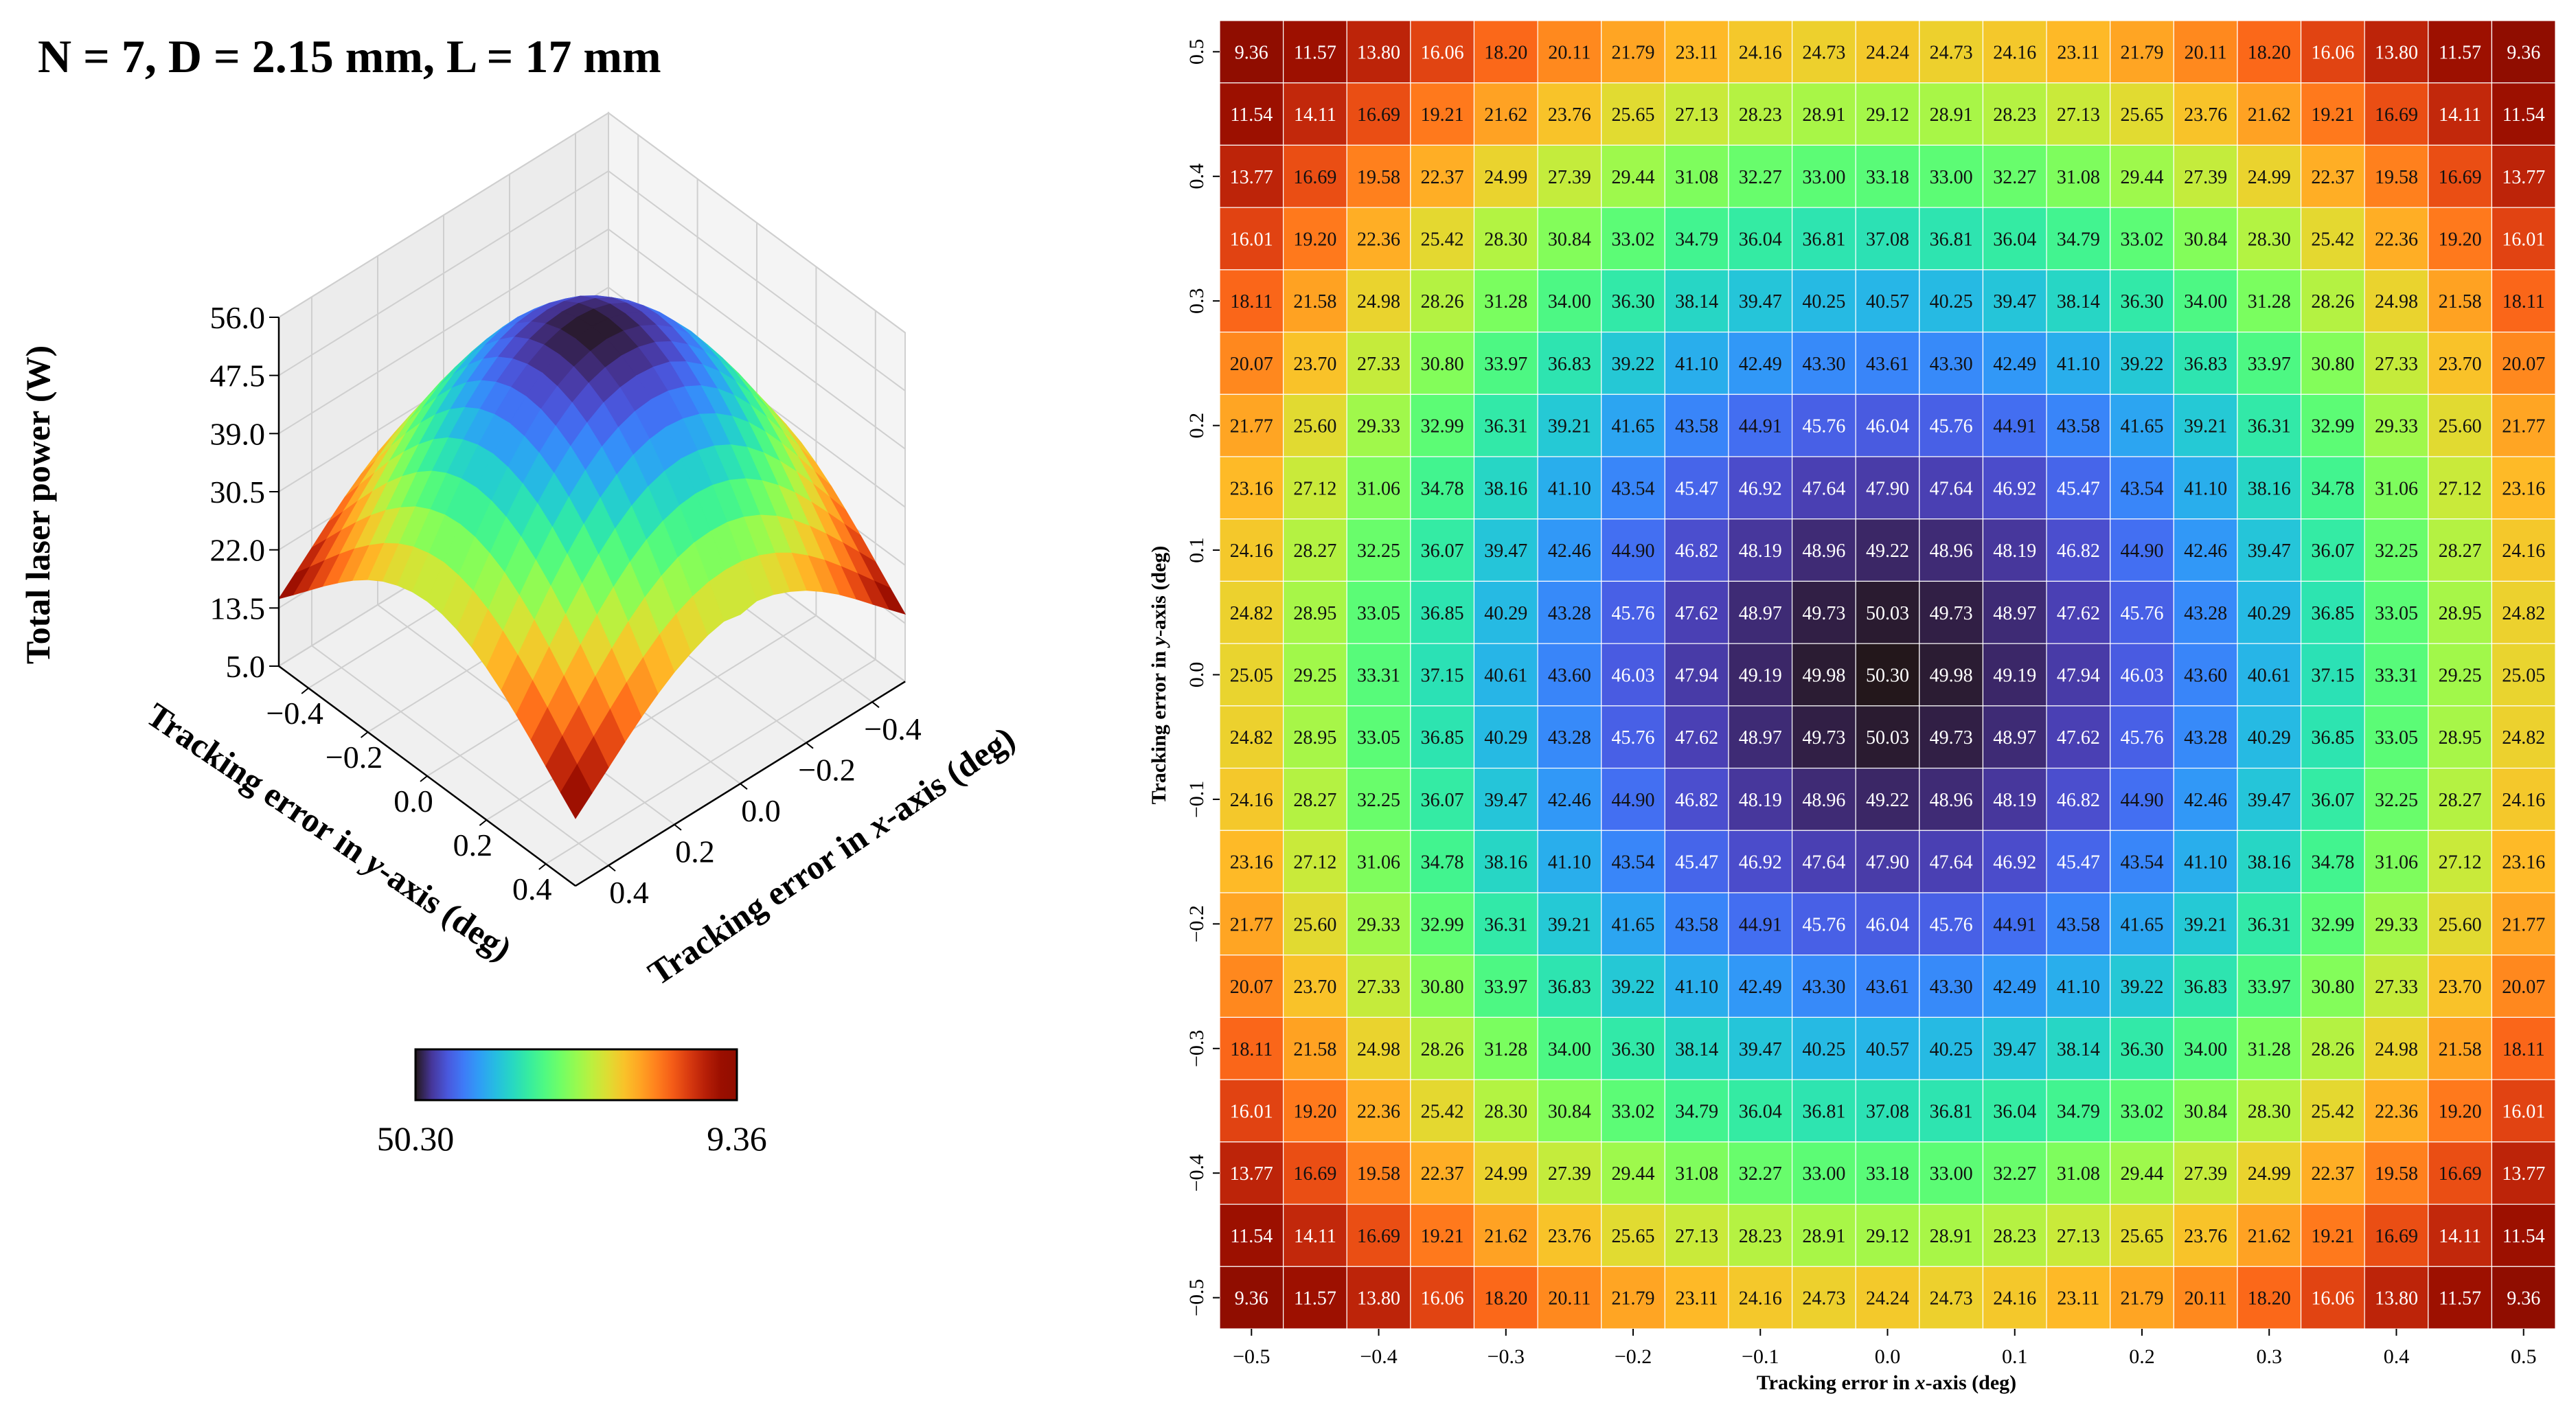 The height and width of the screenshot is (1403, 2576). Describe the element at coordinates (1506, 1356) in the screenshot. I see `heatmap-x-tick-label: −0.3` at that location.